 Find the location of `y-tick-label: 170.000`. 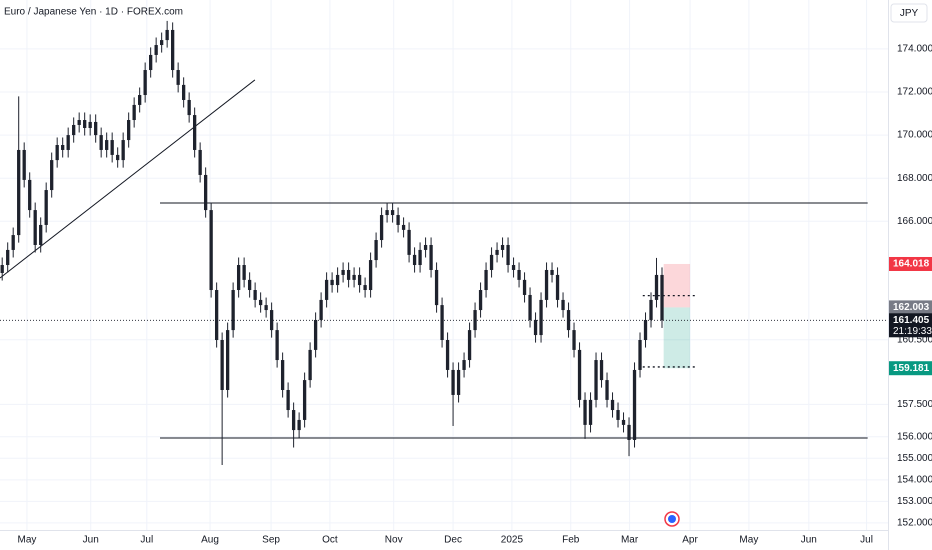

y-tick-label: 170.000 is located at coordinates (914, 135).